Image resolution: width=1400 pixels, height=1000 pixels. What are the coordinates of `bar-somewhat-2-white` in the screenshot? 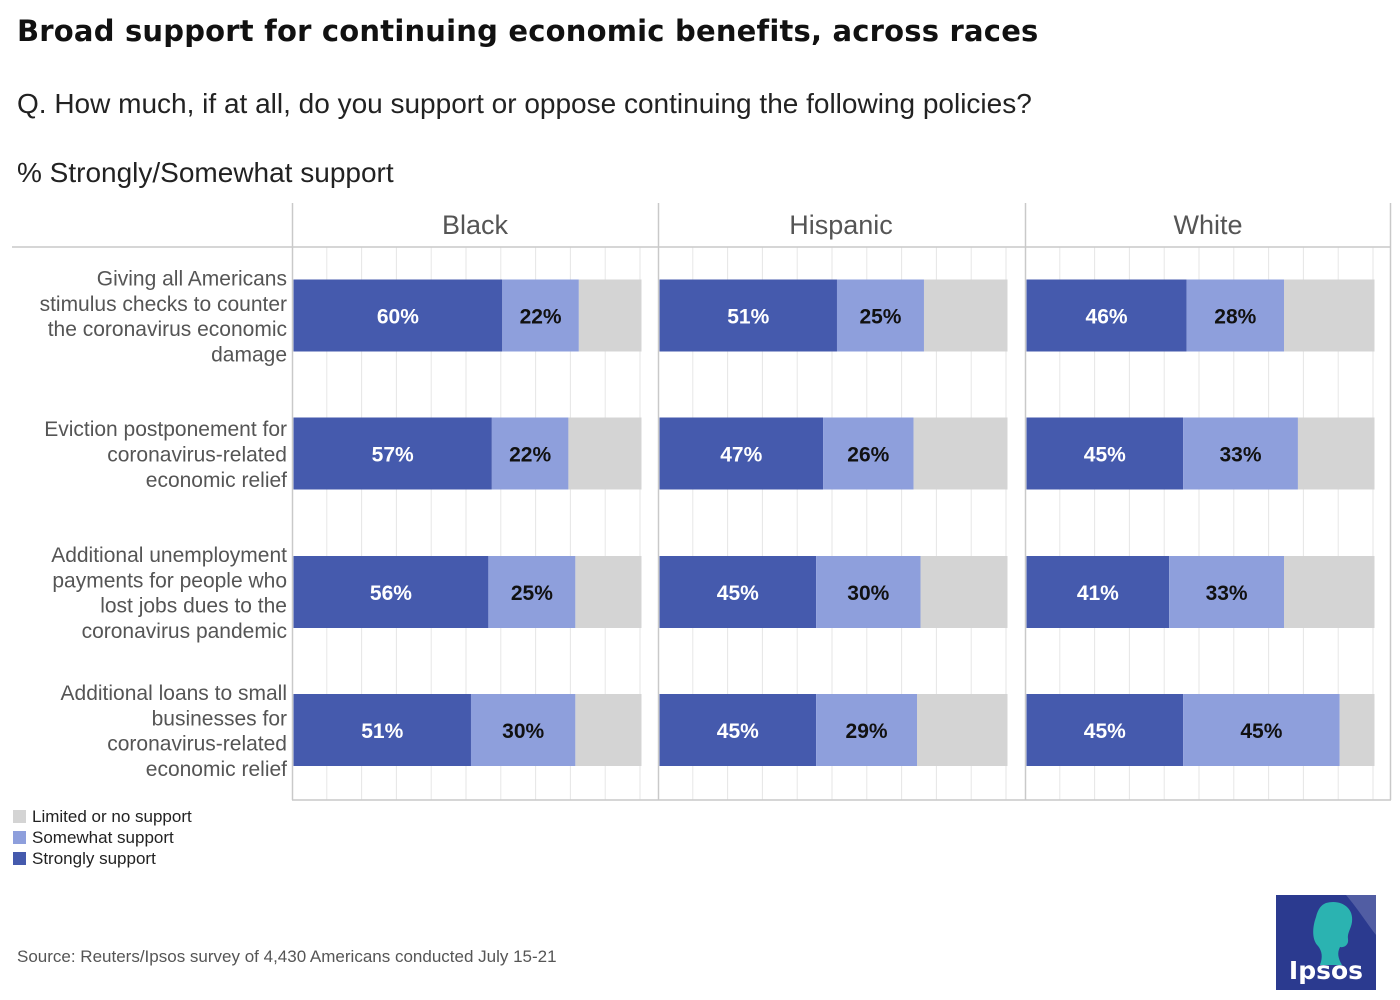 It's located at (1227, 592).